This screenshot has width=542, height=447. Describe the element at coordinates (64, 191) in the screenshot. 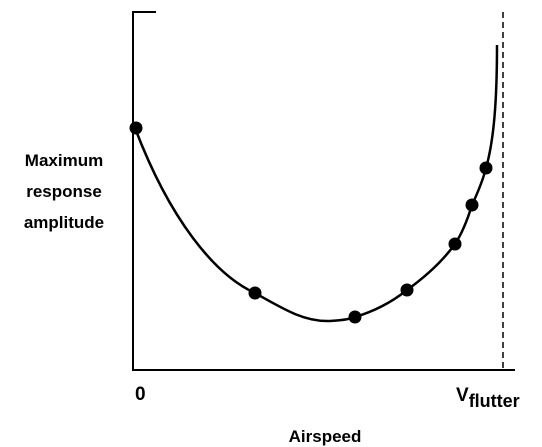

I see `y-axis-label: response` at that location.